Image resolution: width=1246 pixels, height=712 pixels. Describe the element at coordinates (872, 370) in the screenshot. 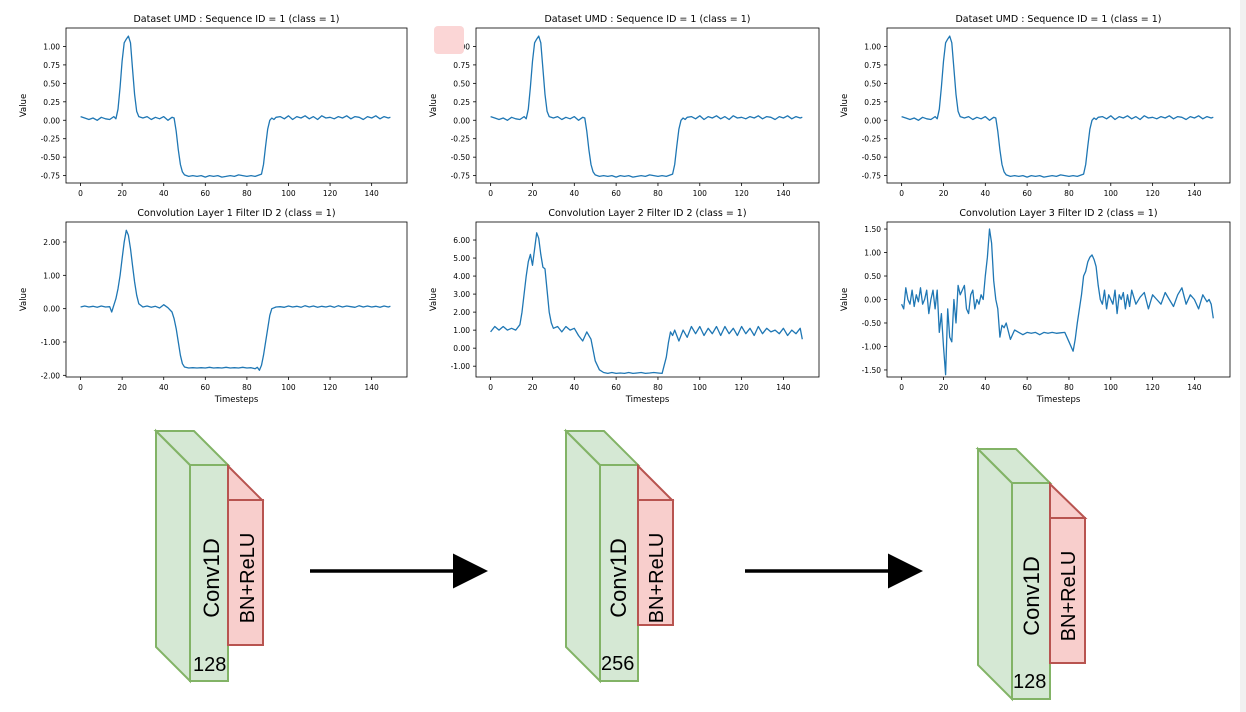

I see `y-tick-label: -1.50` at that location.